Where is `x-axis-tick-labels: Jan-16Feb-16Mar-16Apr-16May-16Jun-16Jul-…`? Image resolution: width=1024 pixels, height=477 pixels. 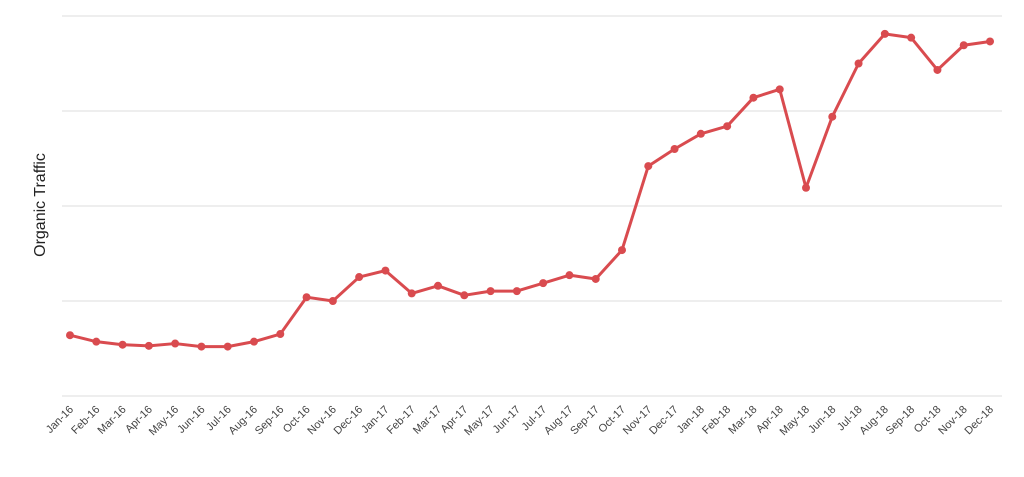 x-axis-tick-labels: Jan-16Feb-16Mar-16Apr-16May-16Jun-16Jul-… is located at coordinates (520, 421).